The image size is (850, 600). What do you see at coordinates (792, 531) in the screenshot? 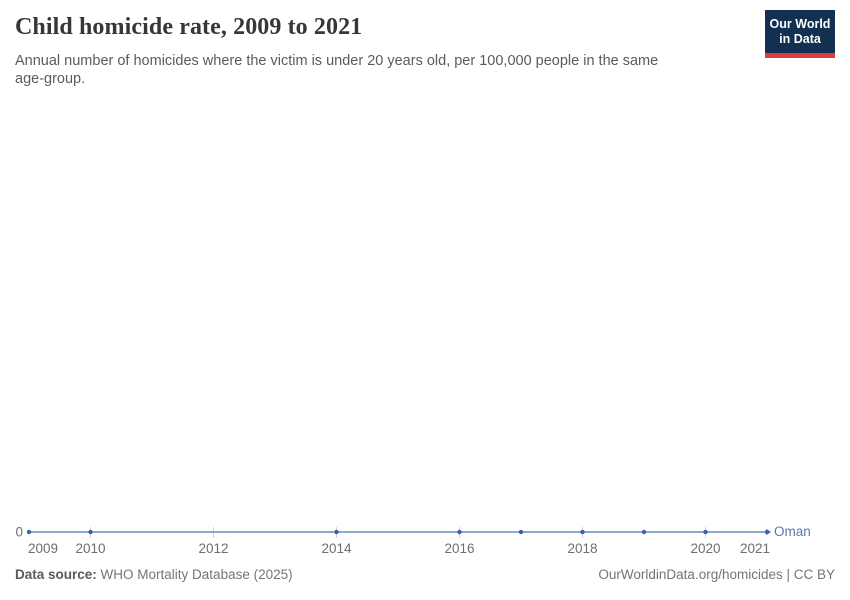
I see `entity-label-oman: Oman` at bounding box center [792, 531].